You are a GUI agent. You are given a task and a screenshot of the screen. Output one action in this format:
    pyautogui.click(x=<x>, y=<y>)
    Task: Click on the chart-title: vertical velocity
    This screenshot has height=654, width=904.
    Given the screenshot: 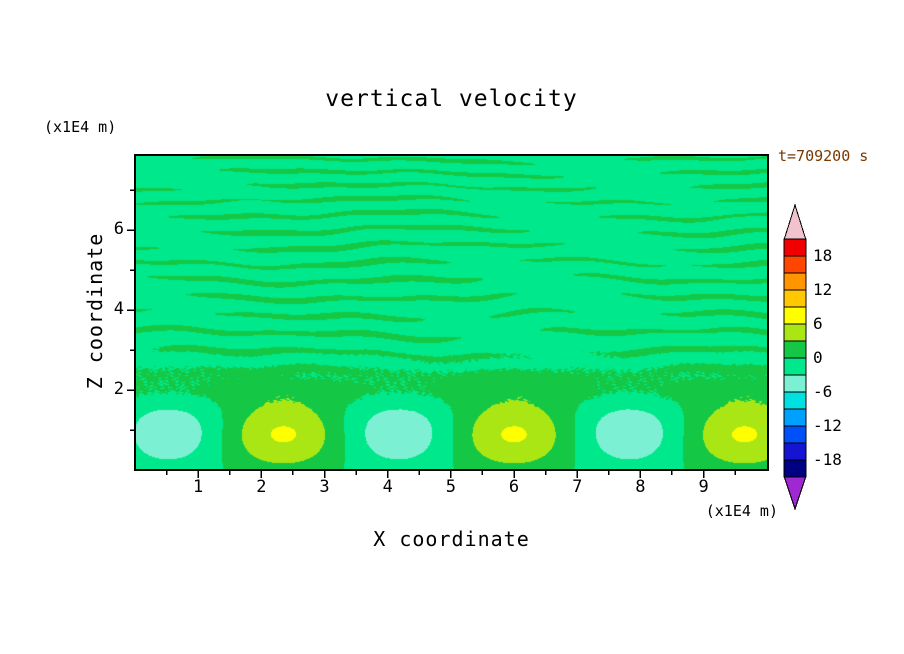 What is the action you would take?
    pyautogui.click(x=451, y=99)
    